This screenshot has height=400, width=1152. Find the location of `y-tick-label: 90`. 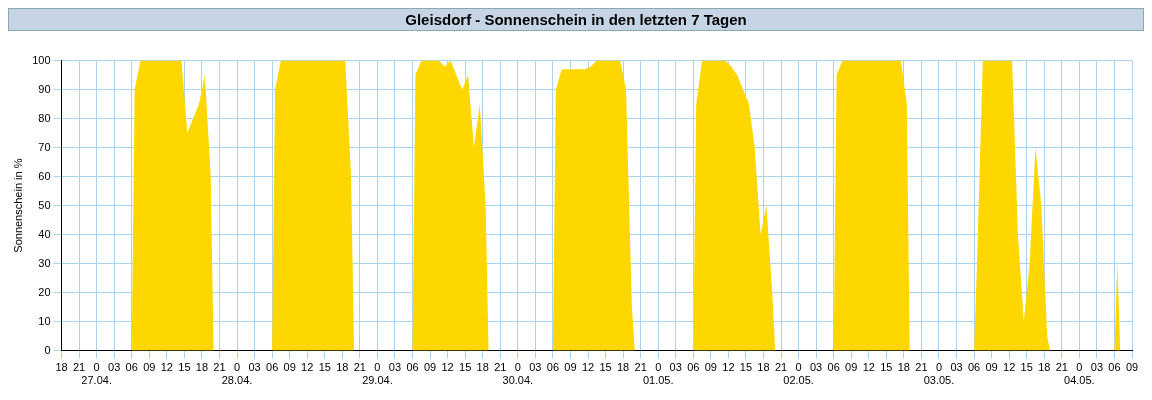

y-tick-label: 90 is located at coordinates (44, 88).